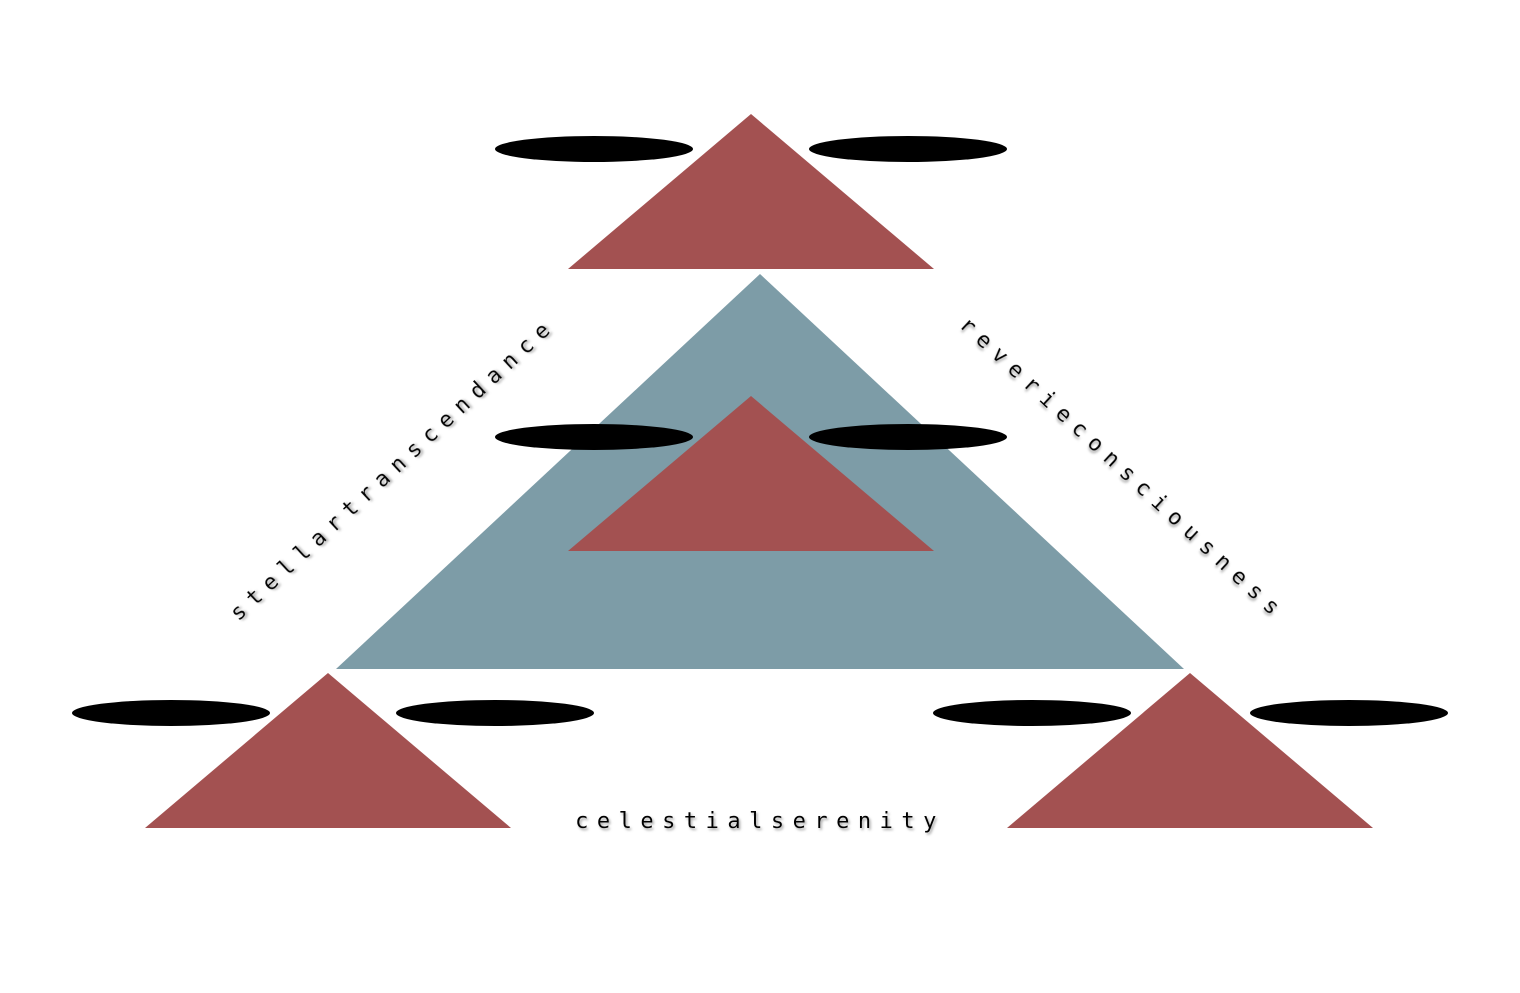 This screenshot has height=993, width=1520. I want to click on ellipse-top-left, so click(594, 149).